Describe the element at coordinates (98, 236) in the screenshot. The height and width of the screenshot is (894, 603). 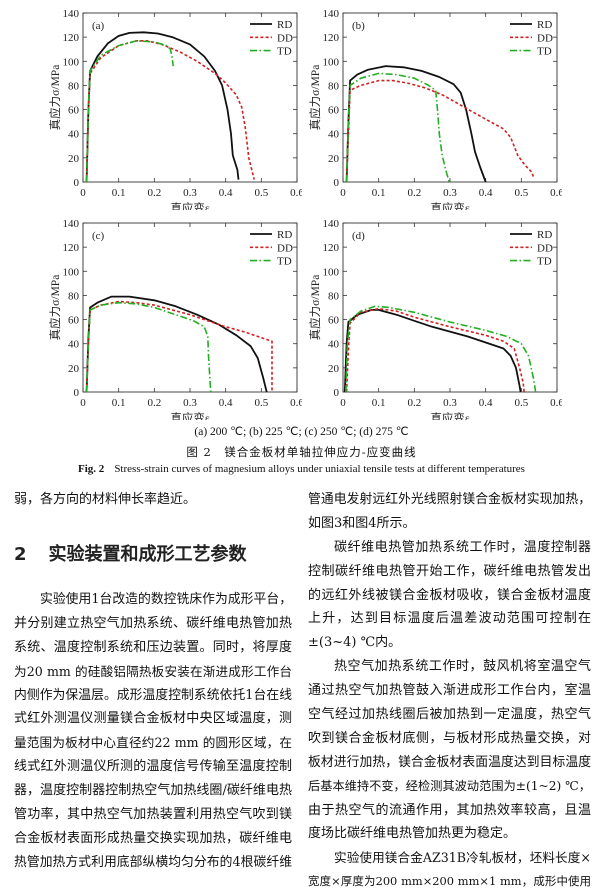
I see `panel-label: (c)` at that location.